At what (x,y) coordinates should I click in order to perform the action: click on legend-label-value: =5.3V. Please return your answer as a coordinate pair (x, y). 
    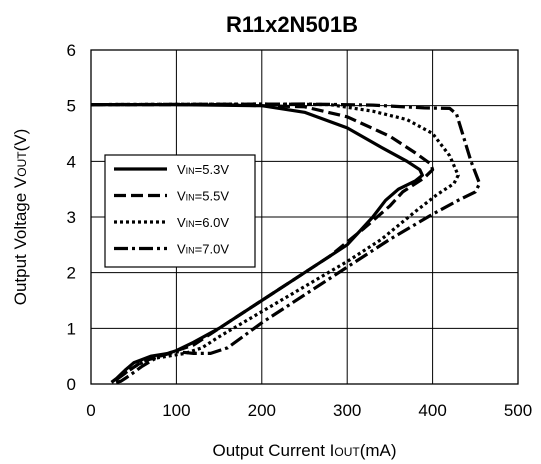
    Looking at the image, I should click on (212, 169).